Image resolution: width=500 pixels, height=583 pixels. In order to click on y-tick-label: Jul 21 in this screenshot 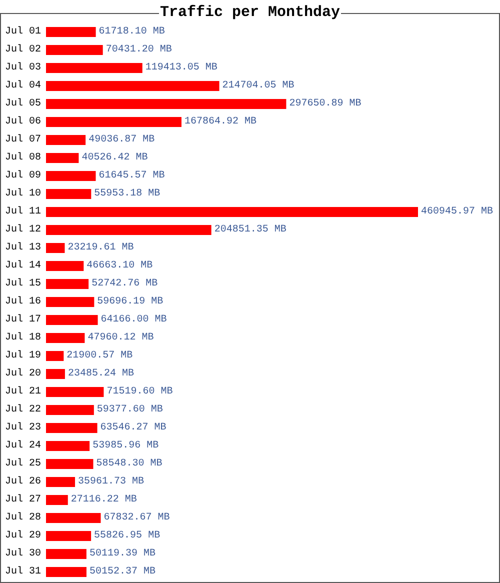, I will do `click(23, 392)`.